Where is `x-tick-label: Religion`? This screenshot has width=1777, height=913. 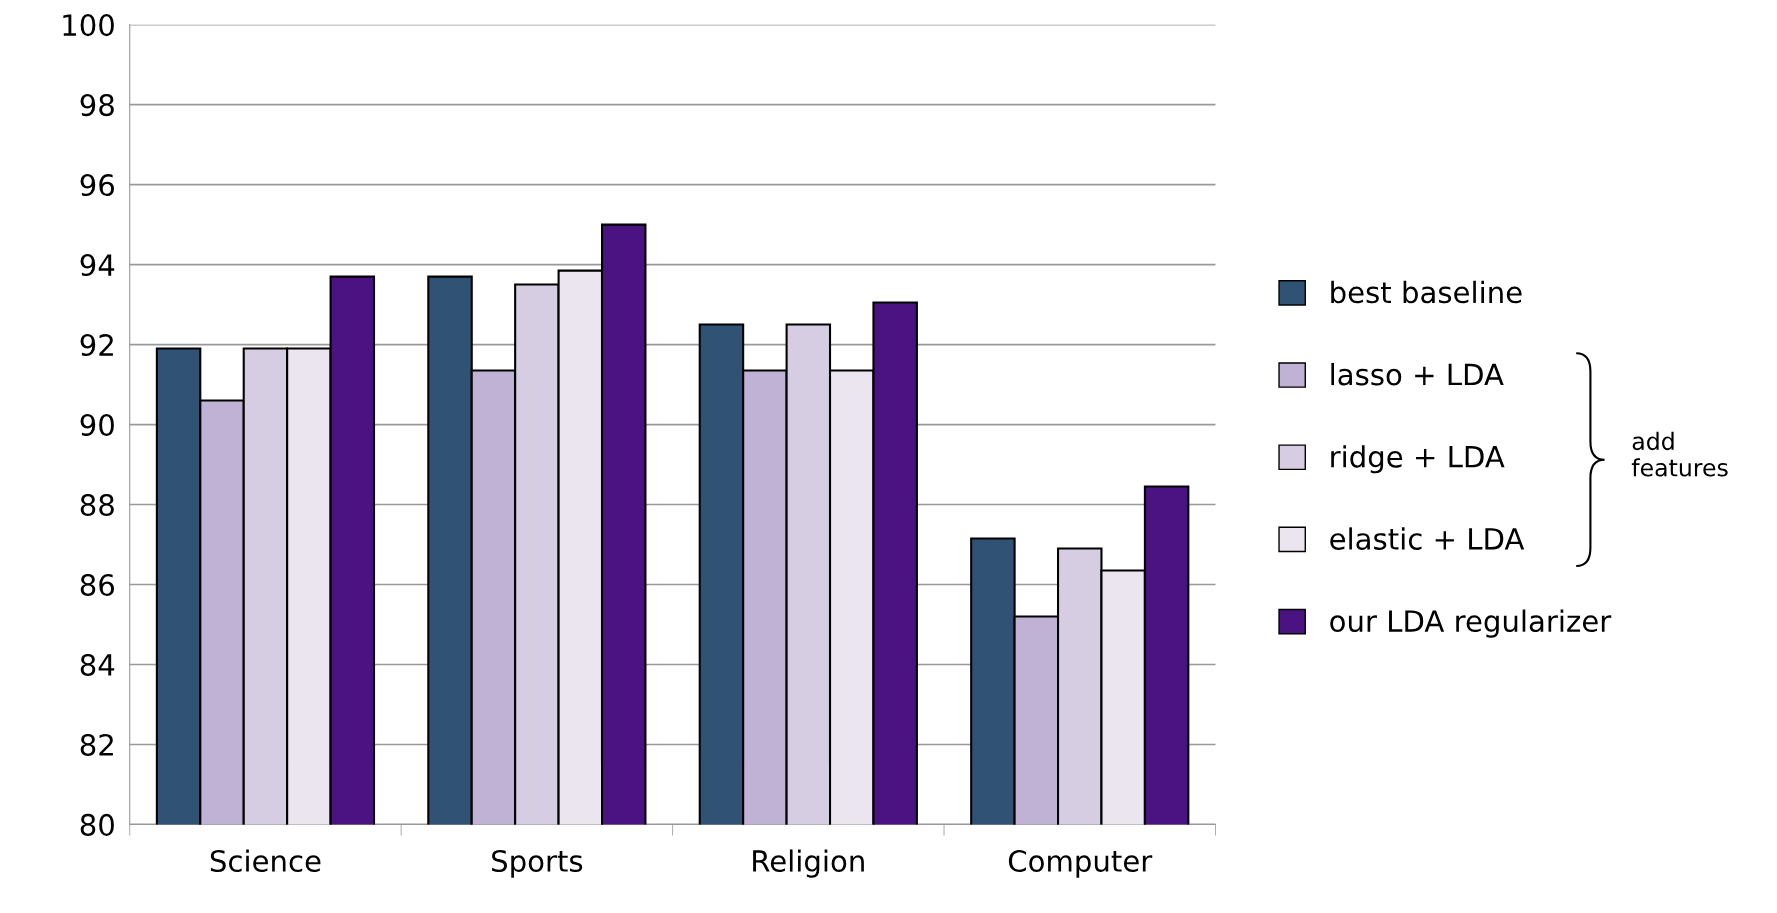
x-tick-label: Religion is located at coordinates (808, 863).